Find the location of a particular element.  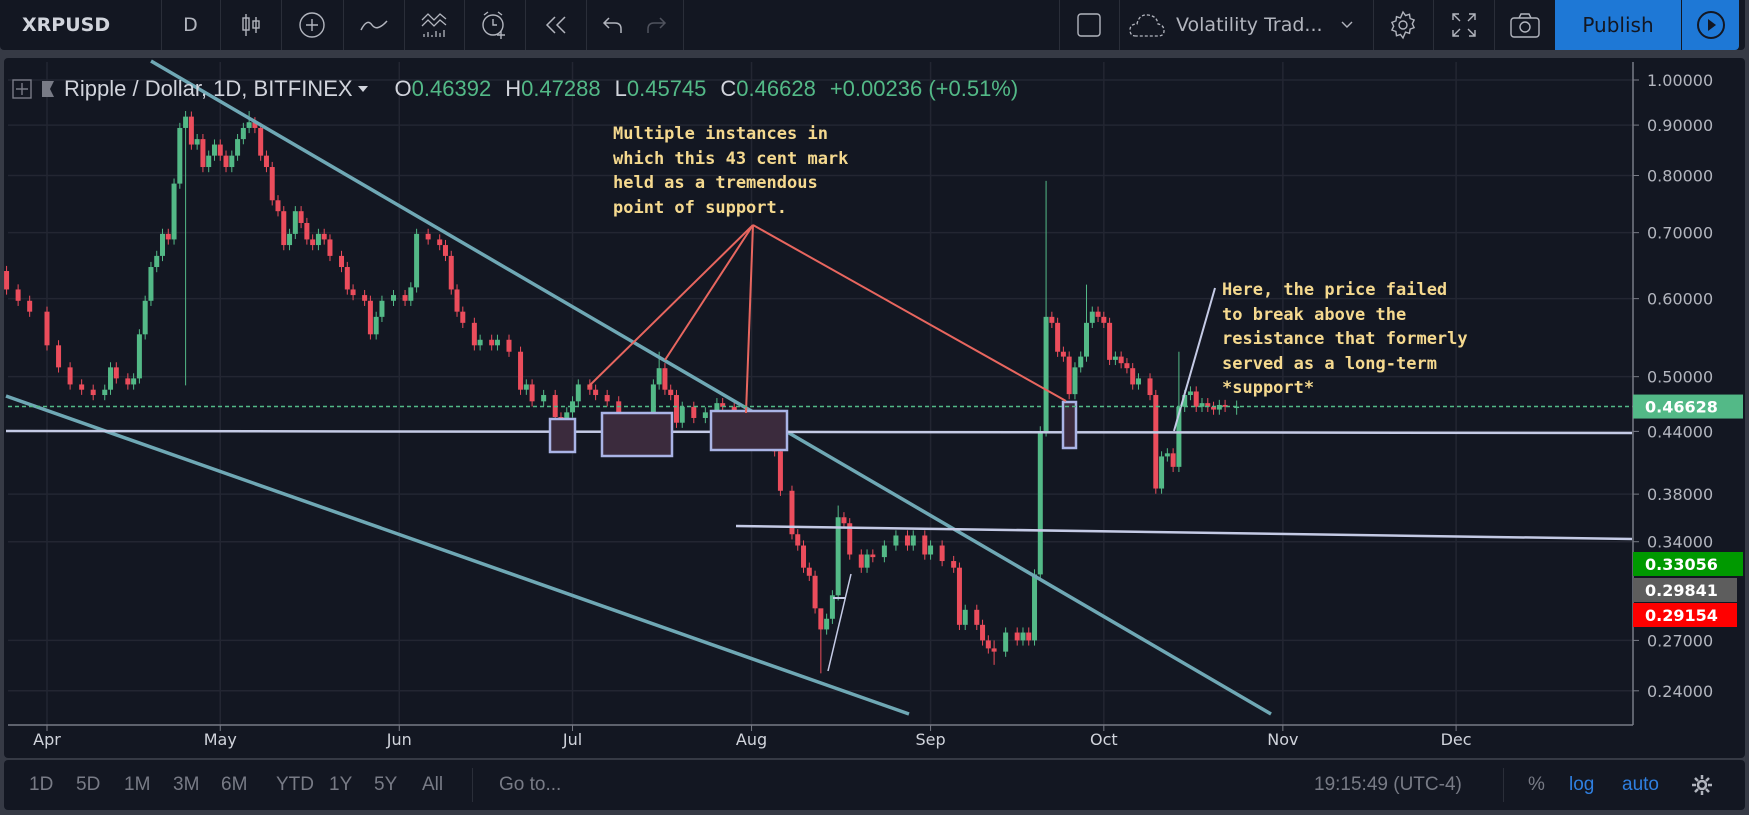

layout-button is located at coordinates (1089, 25).